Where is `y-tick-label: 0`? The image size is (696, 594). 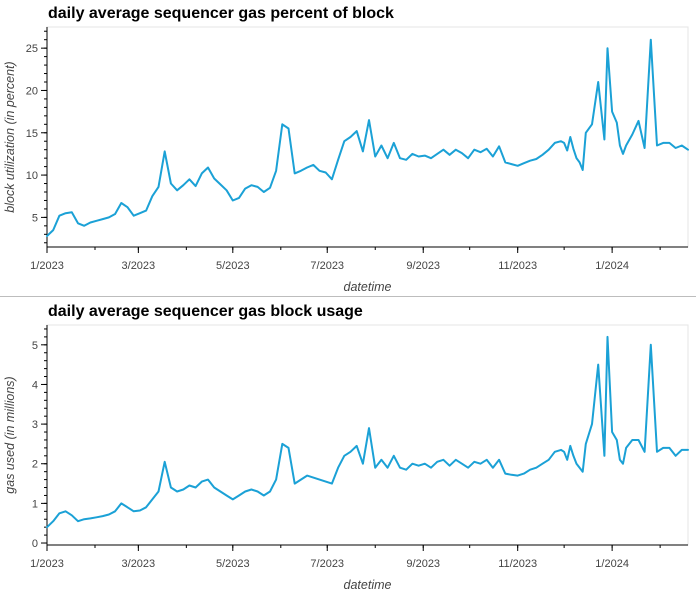
y-tick-label: 0 is located at coordinates (35, 544).